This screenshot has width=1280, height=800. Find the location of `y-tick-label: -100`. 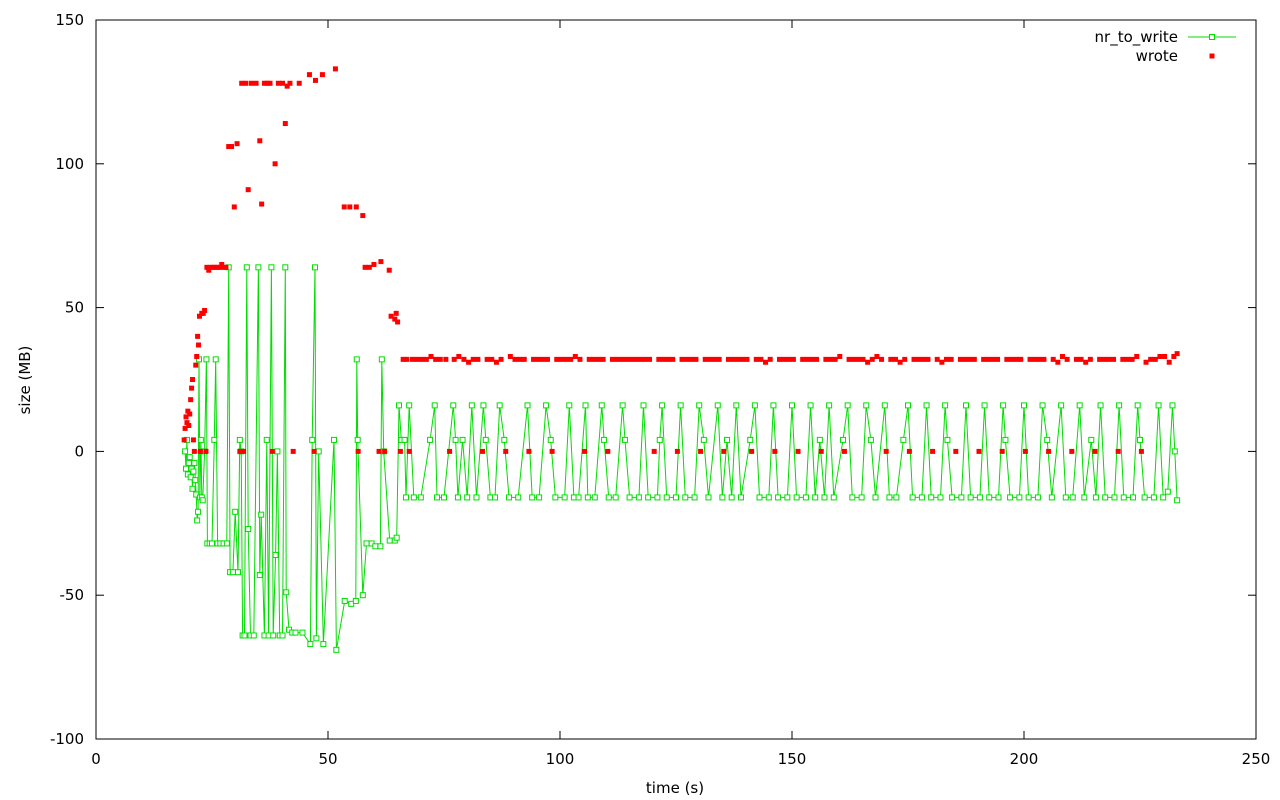

y-tick-label: -100 is located at coordinates (67, 739).